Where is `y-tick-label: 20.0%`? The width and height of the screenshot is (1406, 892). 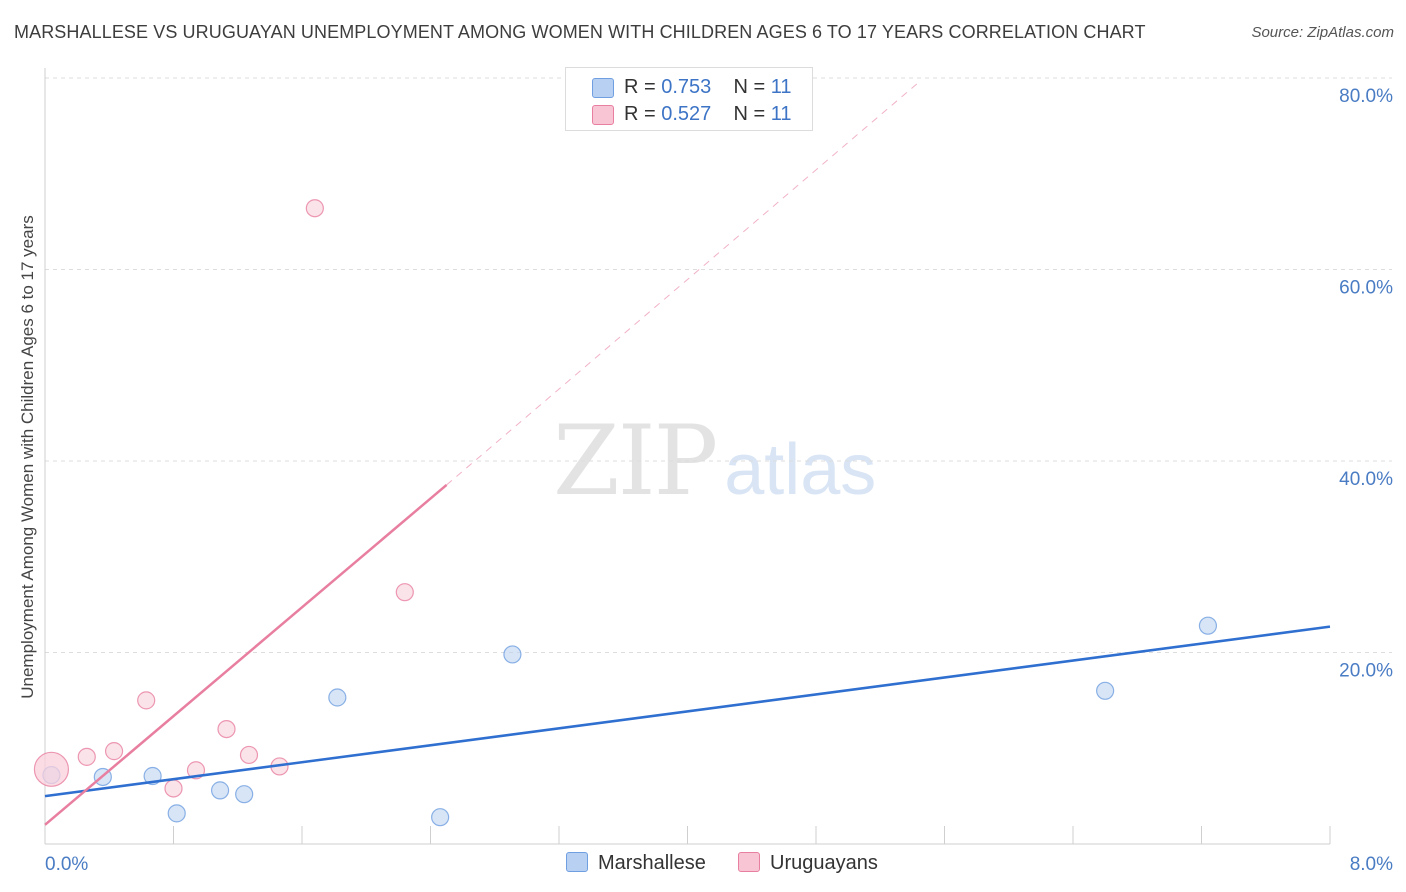 y-tick-label: 20.0% is located at coordinates (1366, 671).